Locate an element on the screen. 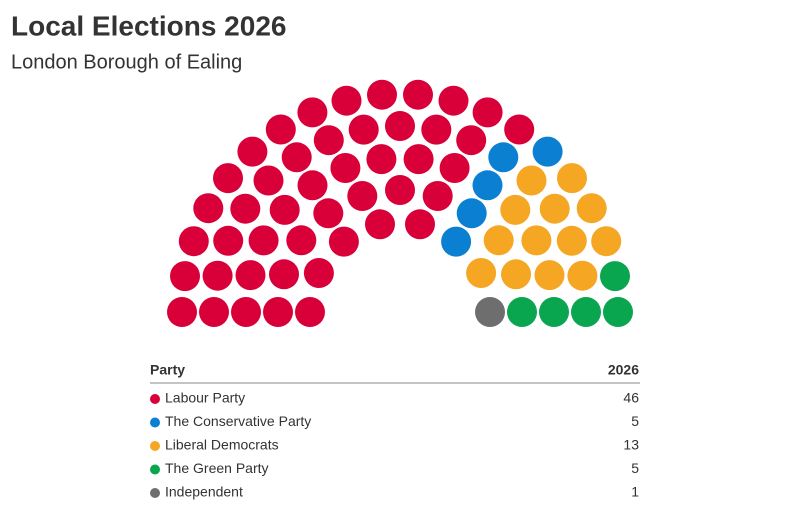  seat-count: 13 is located at coordinates (631, 445).